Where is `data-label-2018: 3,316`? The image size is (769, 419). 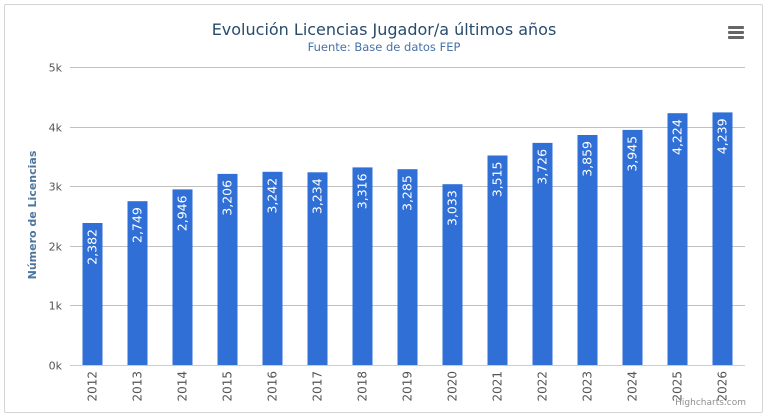 data-label-2018: 3,316 is located at coordinates (362, 191).